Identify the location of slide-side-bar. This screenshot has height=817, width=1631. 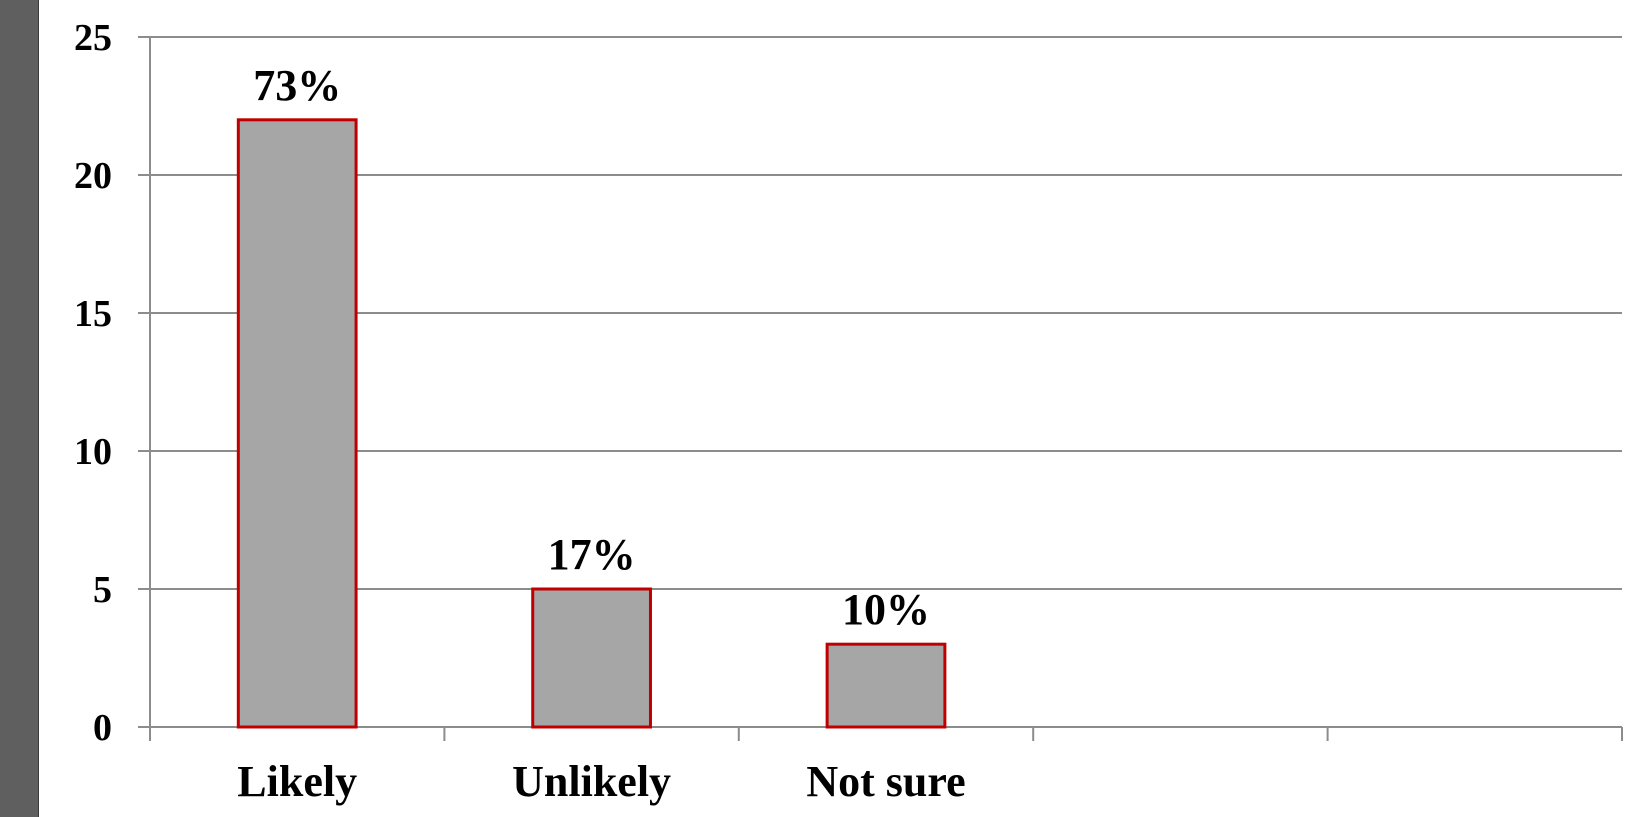
(19, 408).